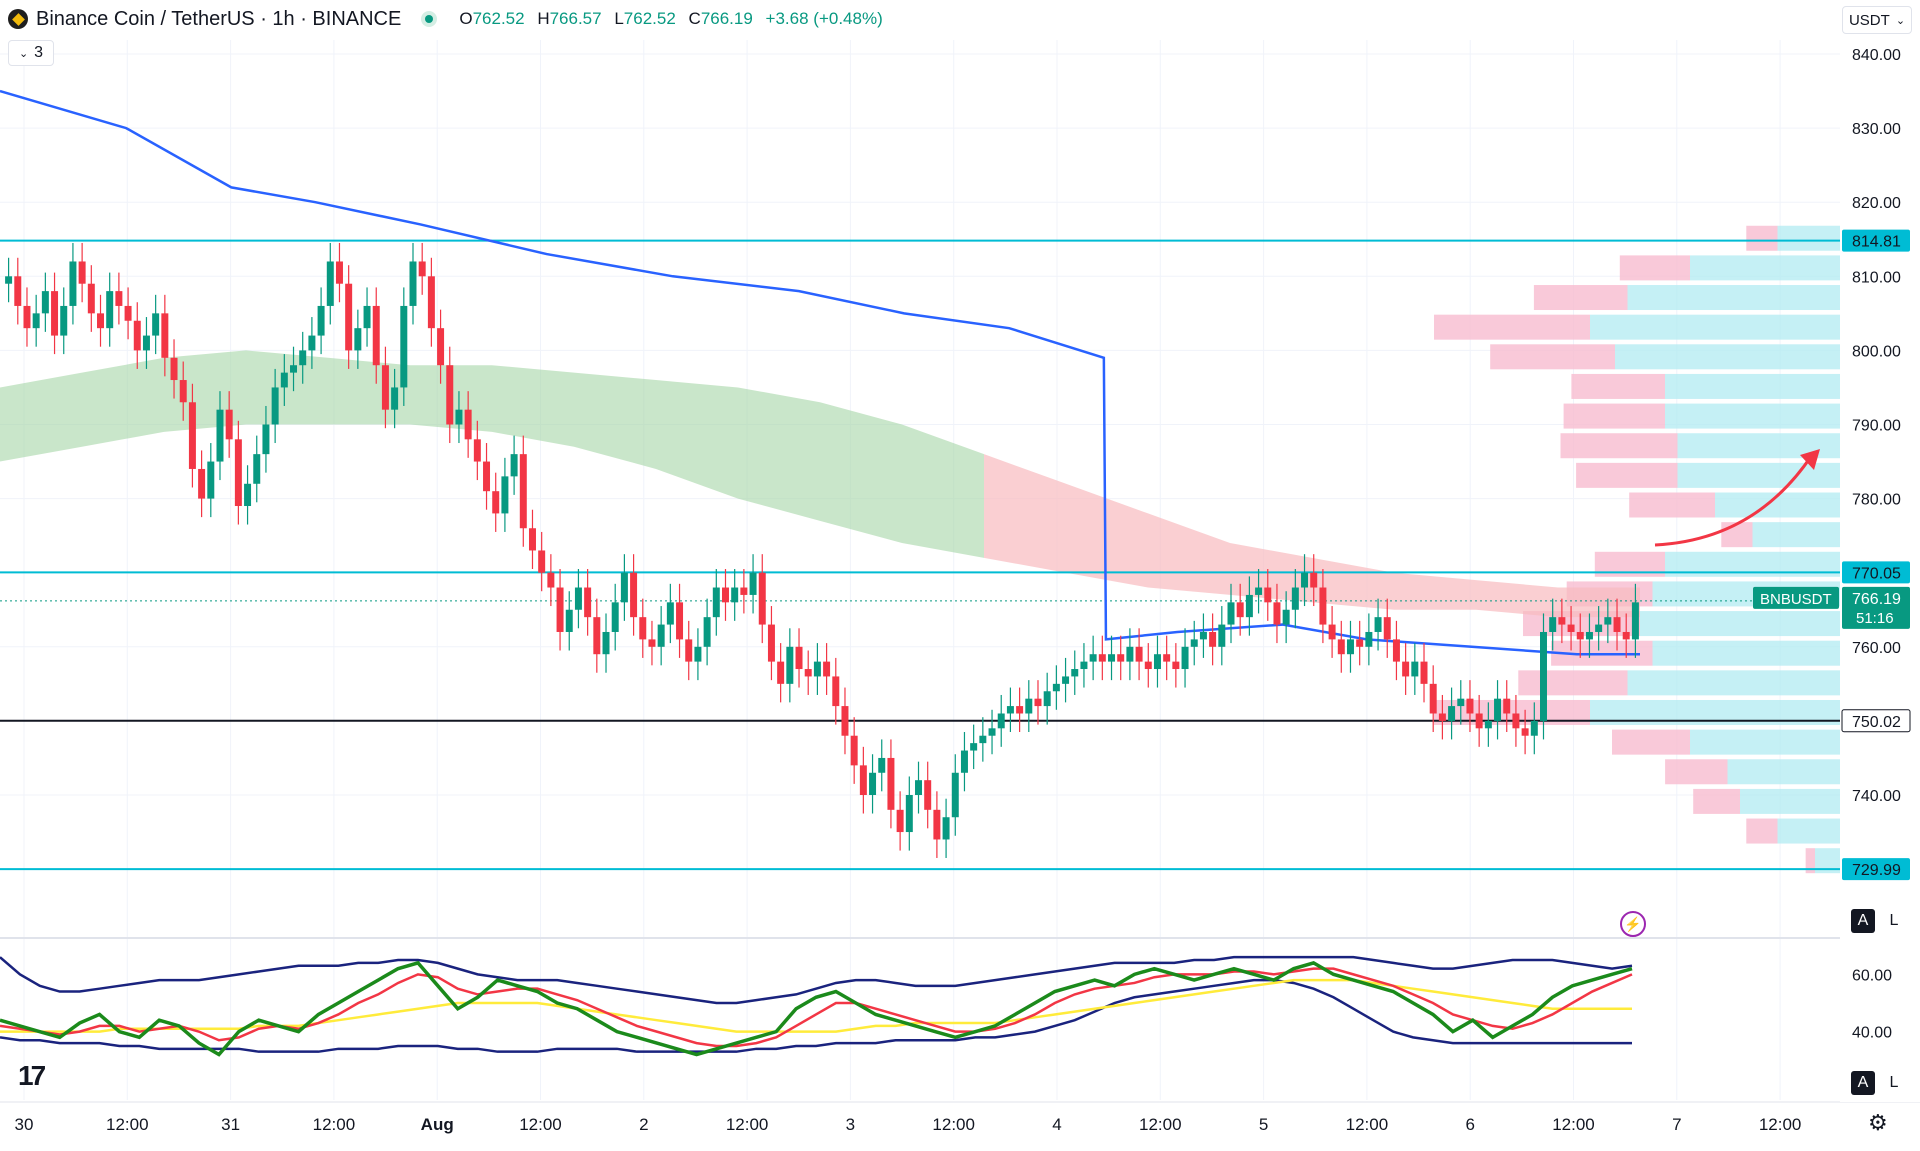 Image resolution: width=1920 pixels, height=1151 pixels. Describe the element at coordinates (1900, 20) in the screenshot. I see `chevron-down-icon: ⌄` at that location.